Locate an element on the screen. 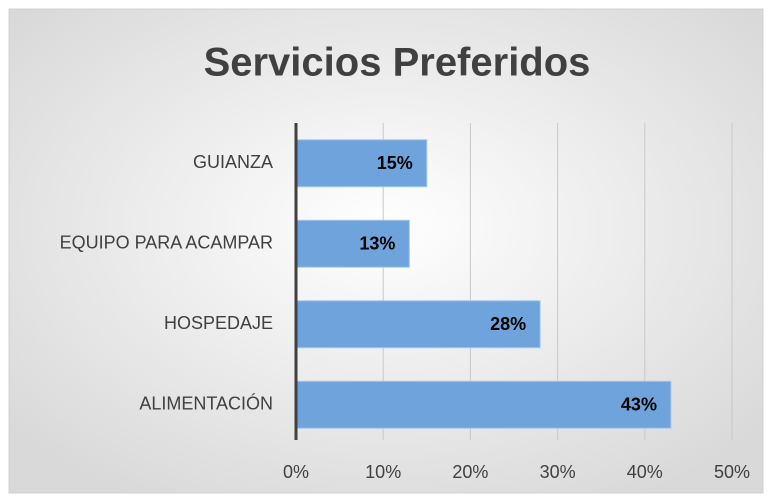 Image resolution: width=771 pixels, height=497 pixels. y-tick-label: GUIANZA is located at coordinates (233, 162).